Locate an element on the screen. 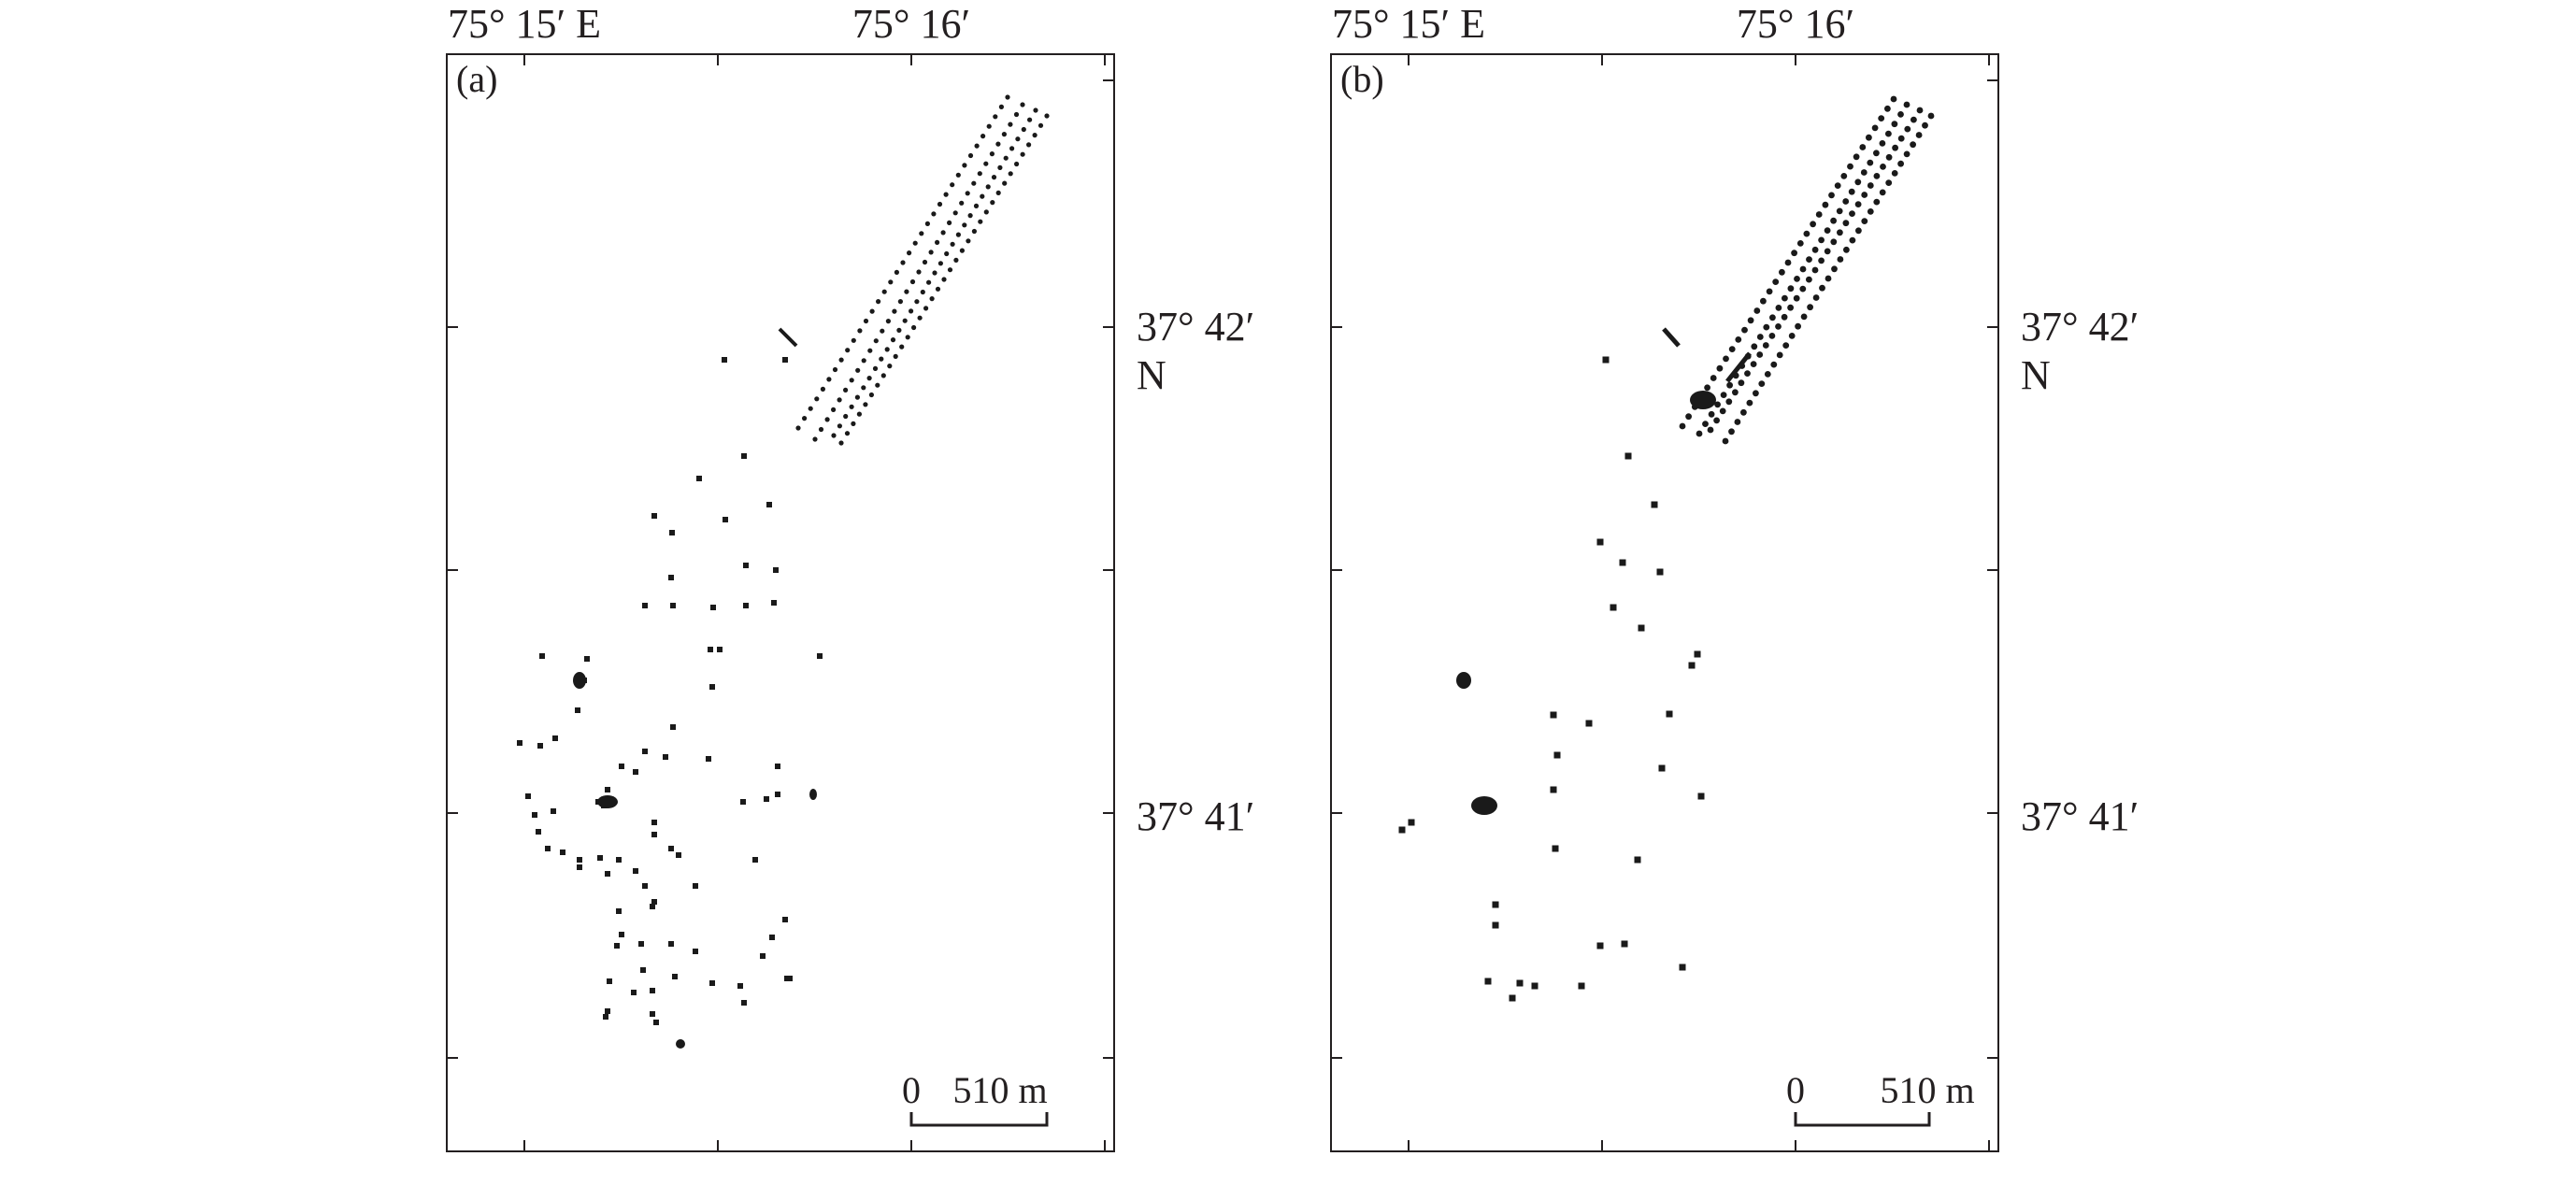 This screenshot has width=2576, height=1185. feature-segment is located at coordinates (788, 337).